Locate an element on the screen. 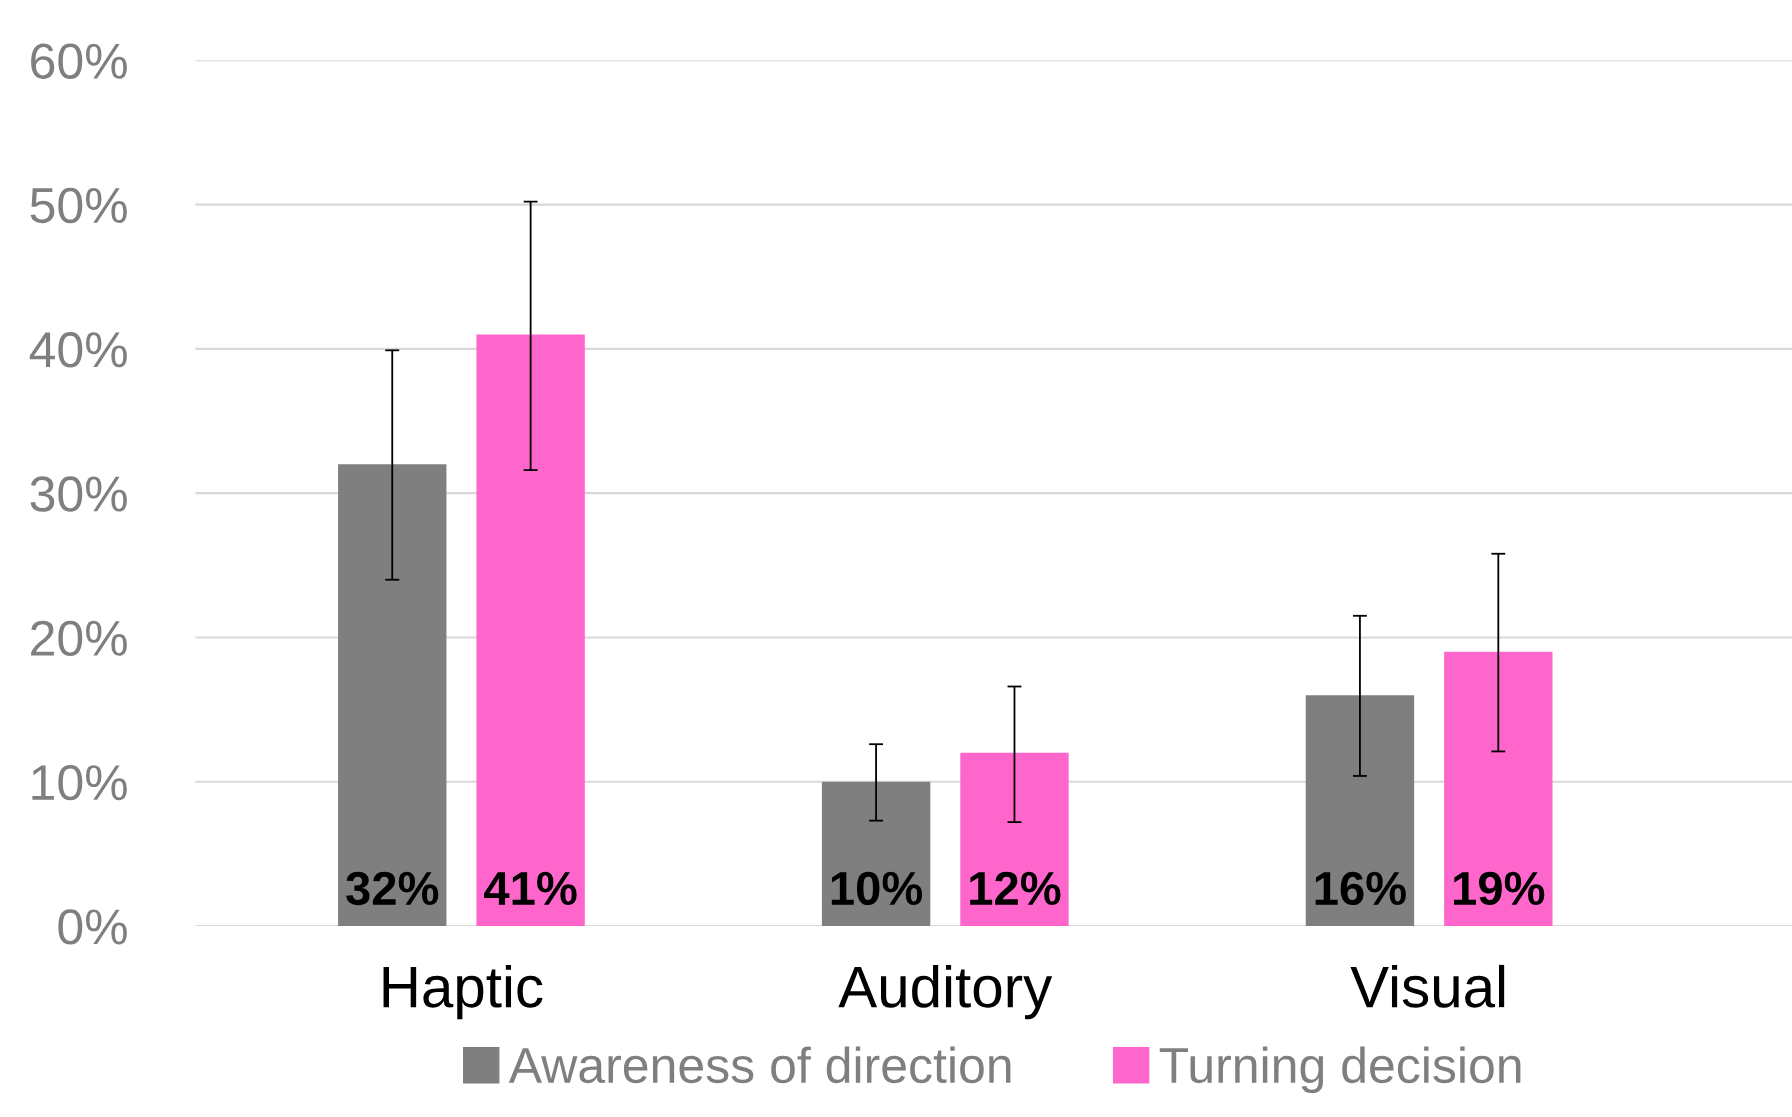  y-tick-label: 30% is located at coordinates (78, 494).